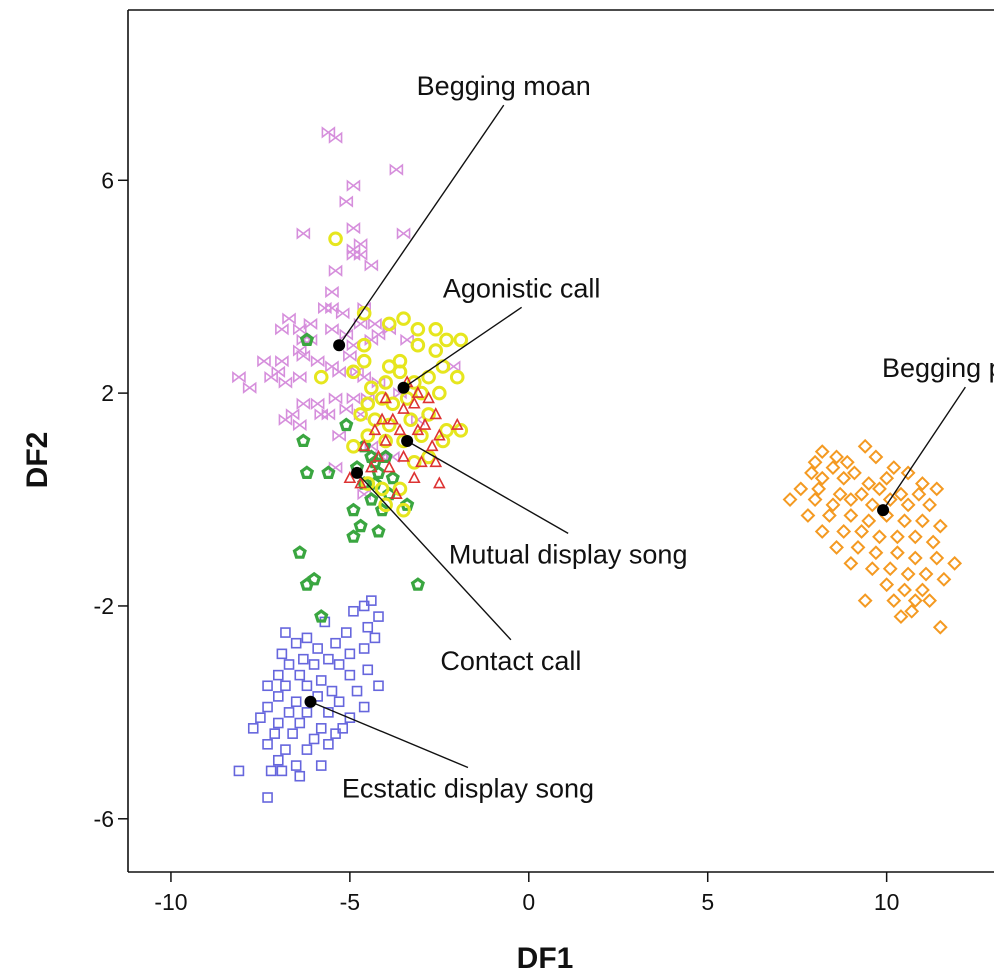  Describe the element at coordinates (887, 902) in the screenshot. I see `x-tick-label: 10` at that location.